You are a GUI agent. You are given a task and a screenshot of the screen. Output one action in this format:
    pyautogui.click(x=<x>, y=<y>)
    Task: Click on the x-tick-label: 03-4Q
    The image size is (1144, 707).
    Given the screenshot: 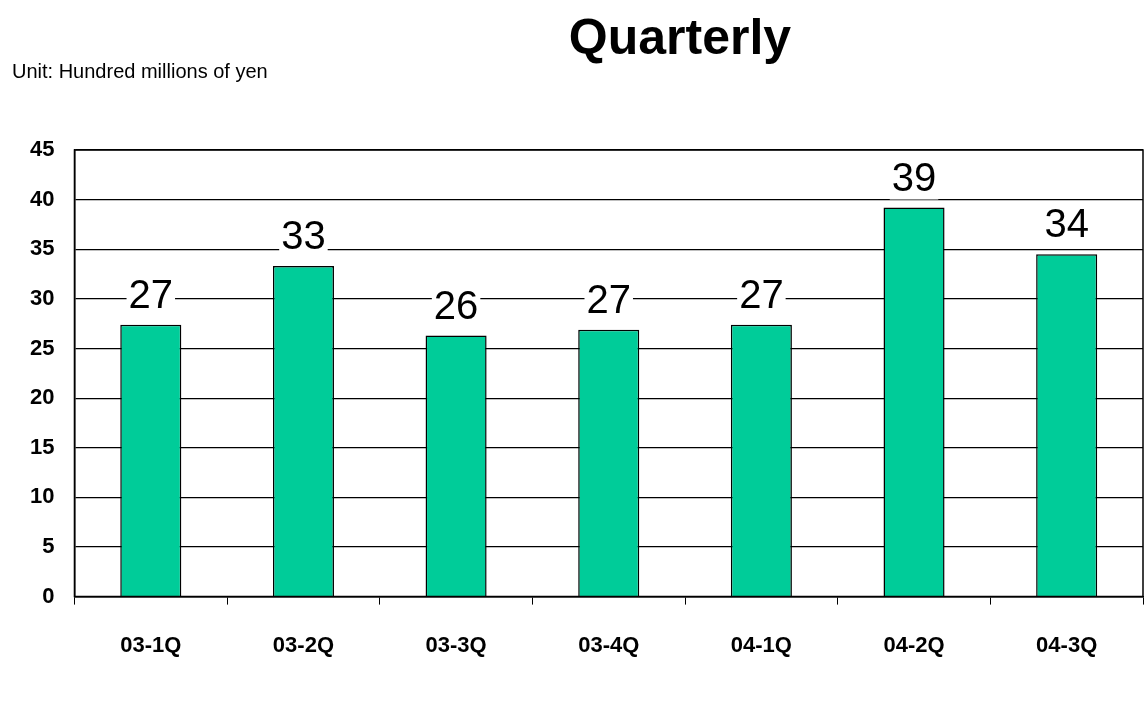 What is the action you would take?
    pyautogui.click(x=609, y=644)
    